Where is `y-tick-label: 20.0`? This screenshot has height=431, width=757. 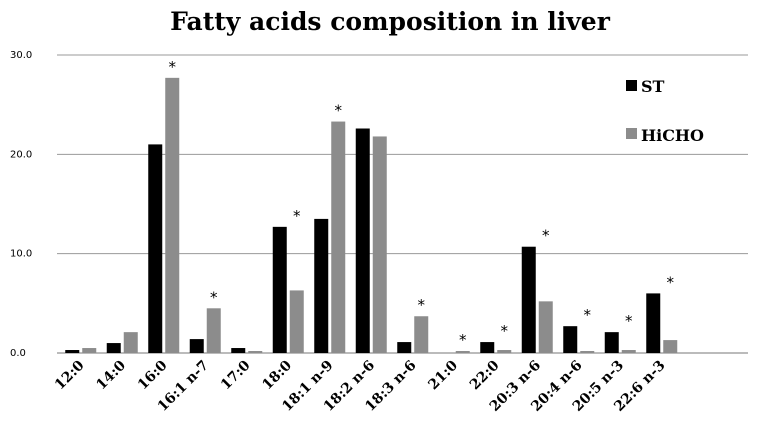 y-tick-label: 20.0 is located at coordinates (21, 154).